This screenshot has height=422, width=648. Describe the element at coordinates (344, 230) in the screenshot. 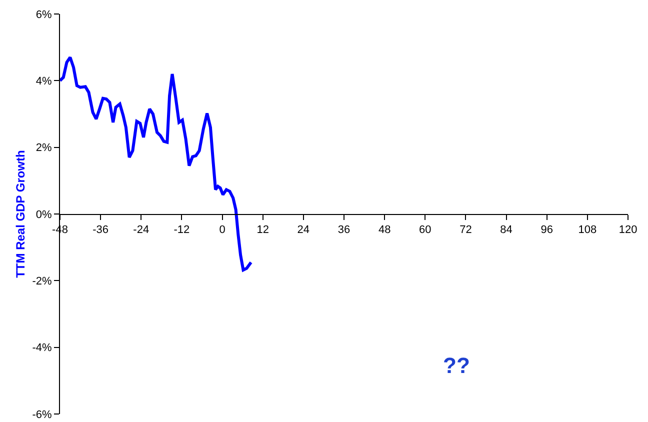

I see `x-tick-label: 36` at that location.